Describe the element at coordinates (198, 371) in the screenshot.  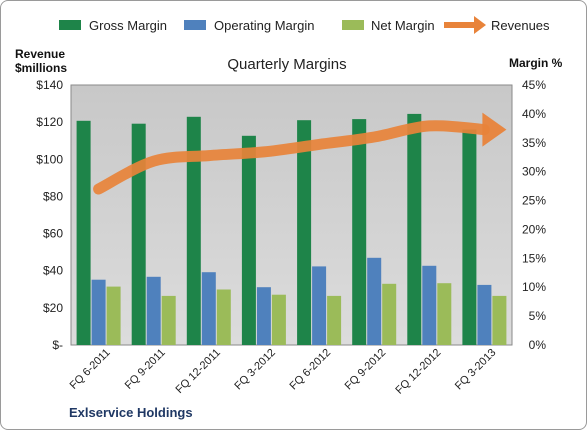
I see `x-tick-label: FQ 12-2011` at that location.